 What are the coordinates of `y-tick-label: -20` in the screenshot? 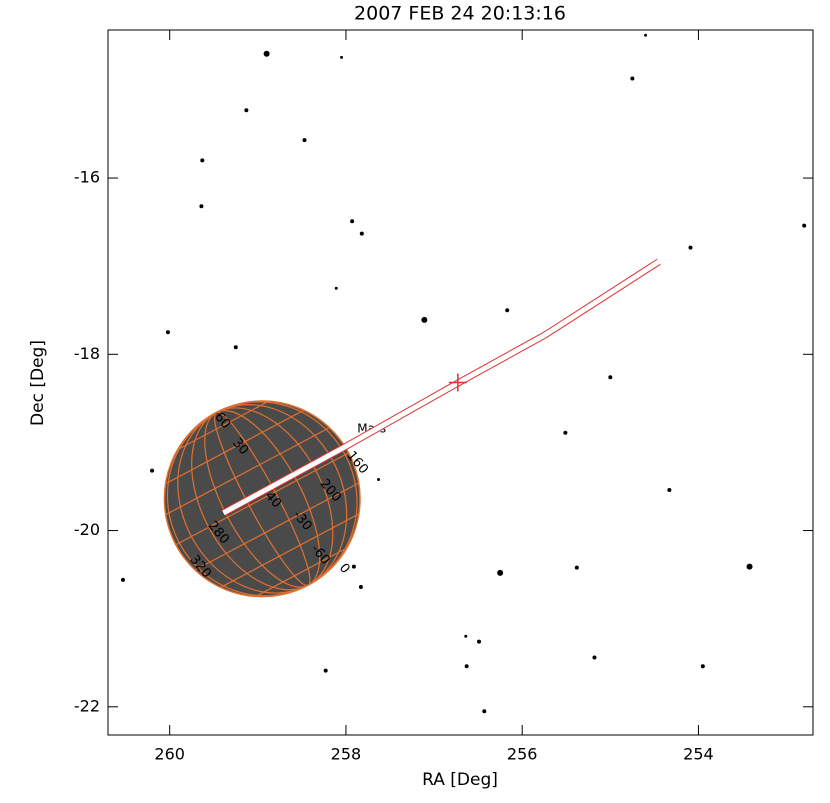 It's located at (87, 529).